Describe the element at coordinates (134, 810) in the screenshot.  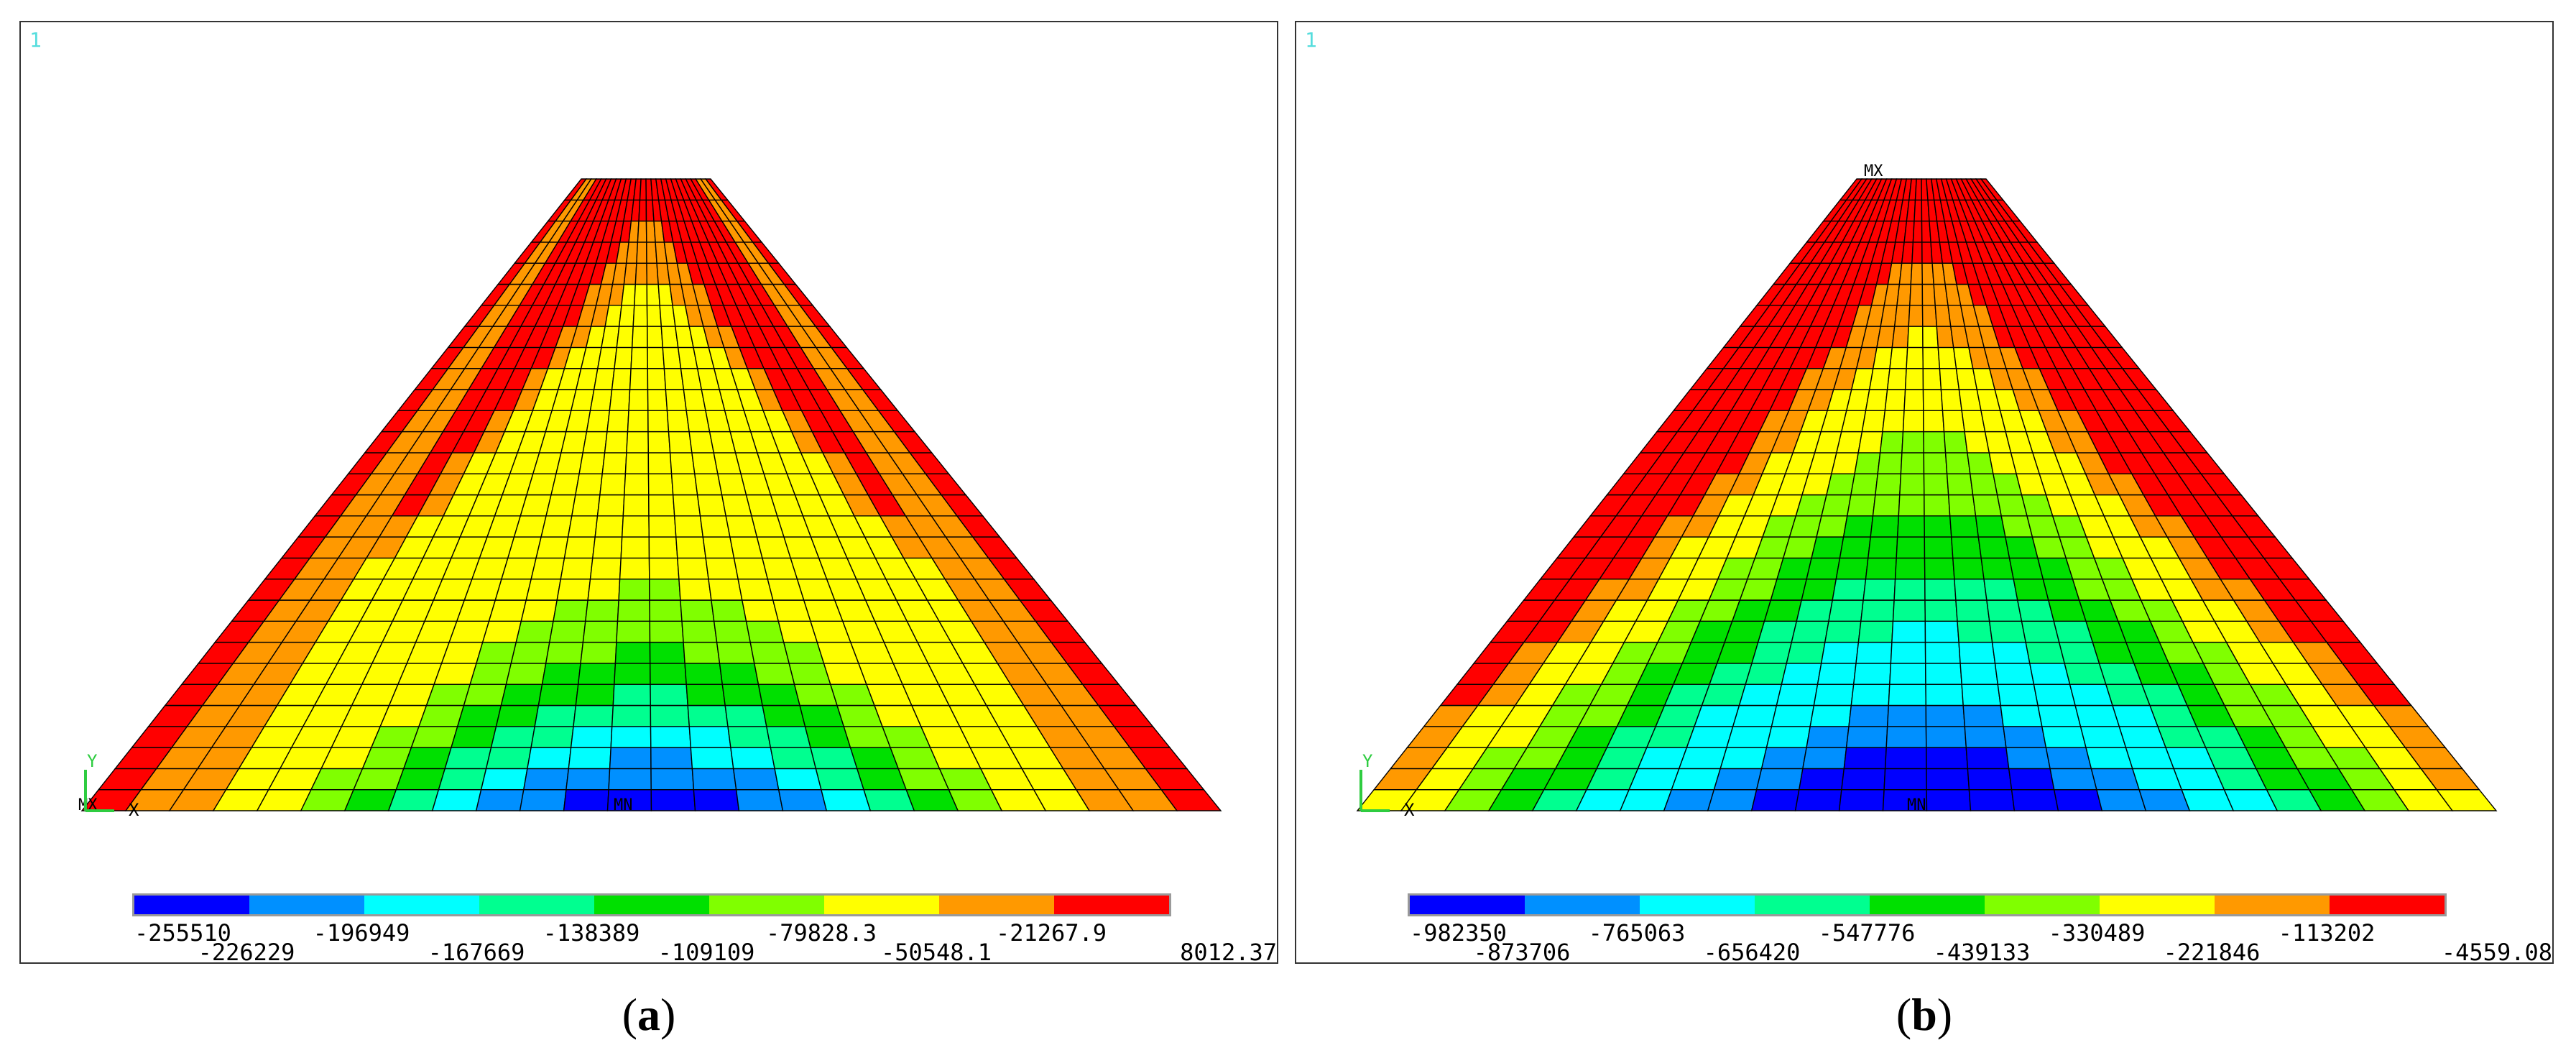
I see `axis-x-label: X` at that location.